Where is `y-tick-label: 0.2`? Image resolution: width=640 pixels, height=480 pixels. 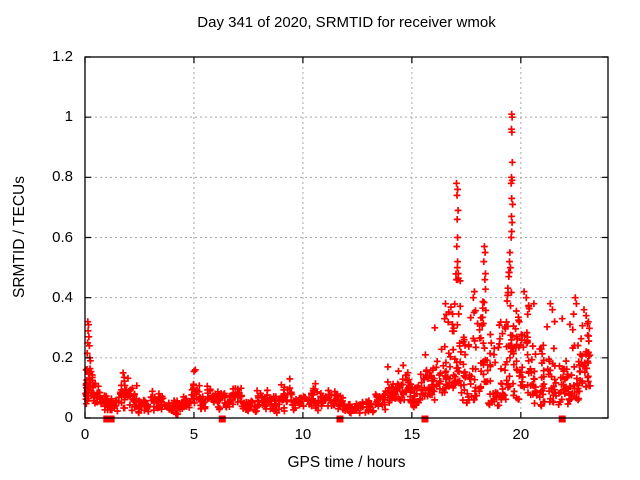
y-tick-label: 0.2 is located at coordinates (62, 357).